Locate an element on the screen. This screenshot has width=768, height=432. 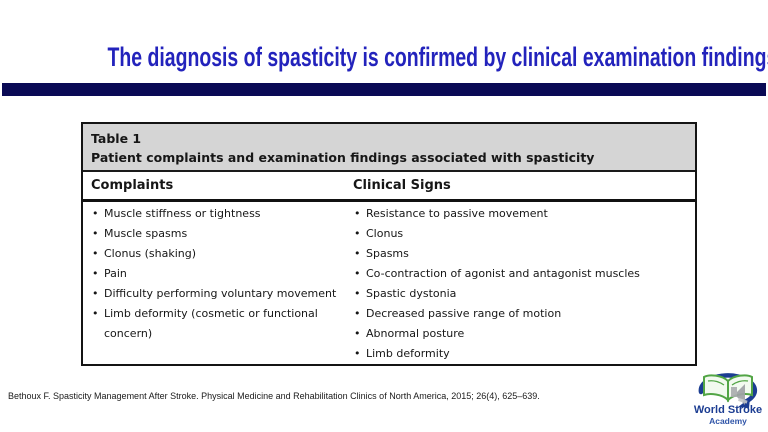
list-item: Spasms is located at coordinates (522, 254).